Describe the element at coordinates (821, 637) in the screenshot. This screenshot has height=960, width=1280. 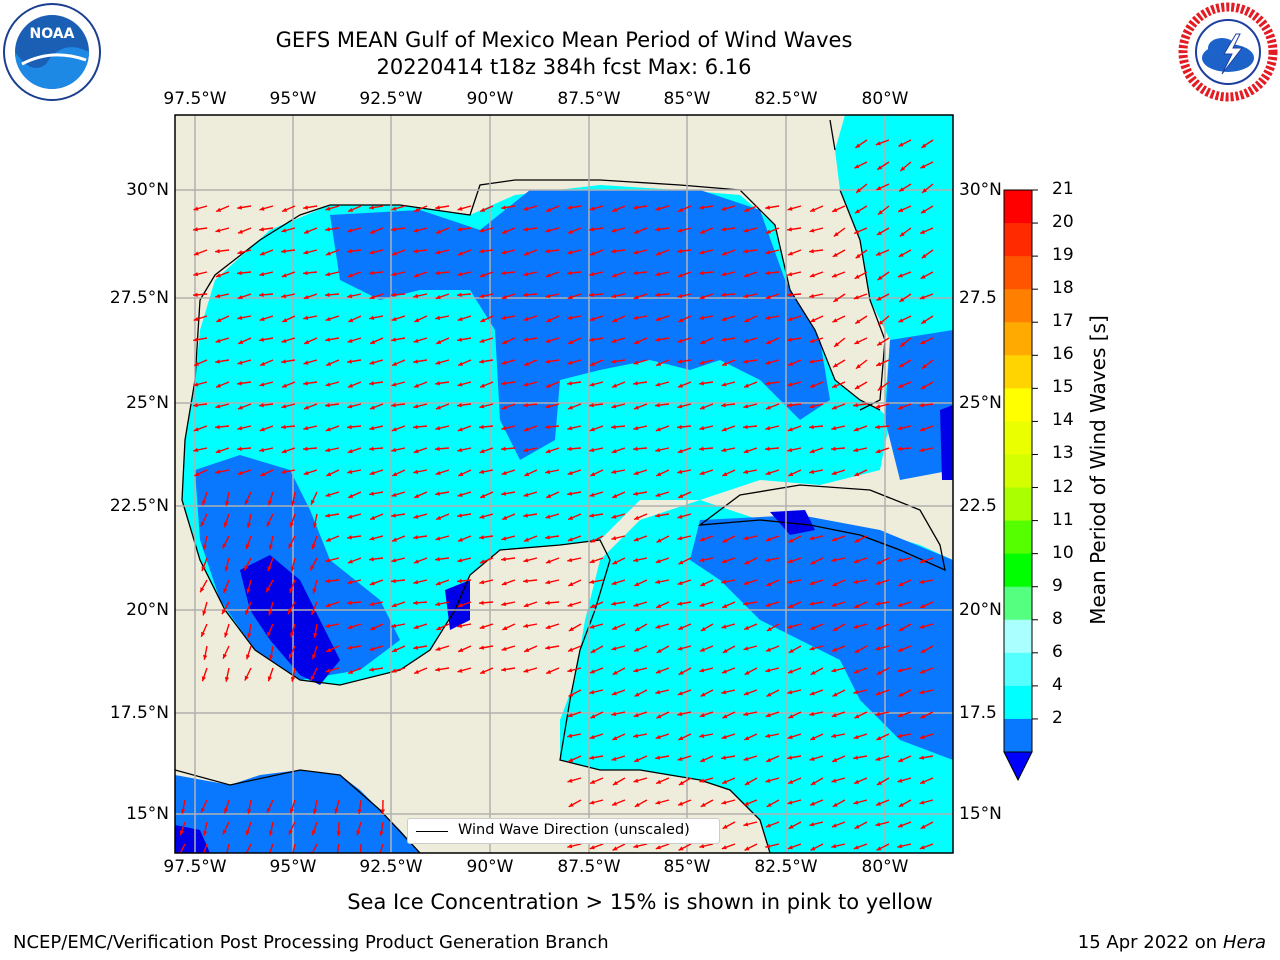
I see `caribbean-low-period-zone` at that location.